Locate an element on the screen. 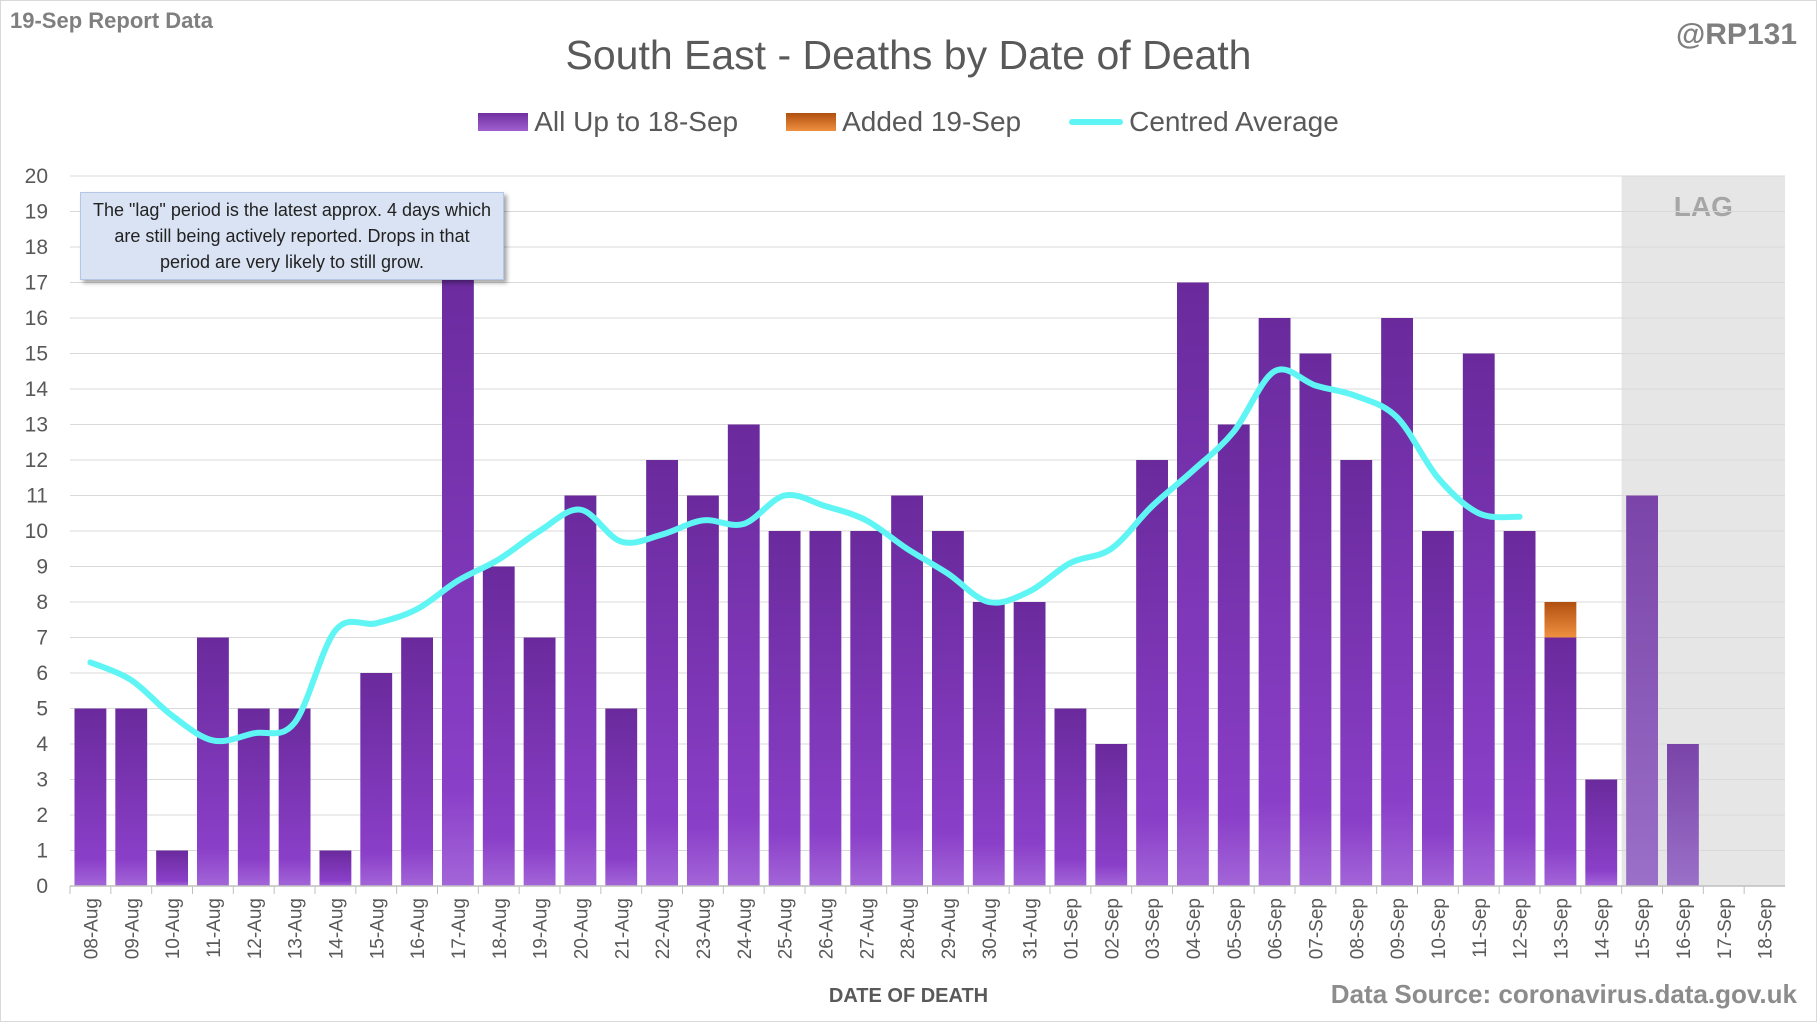 This screenshot has height=1022, width=1817. legend-label-average: Centred Average is located at coordinates (1234, 121).